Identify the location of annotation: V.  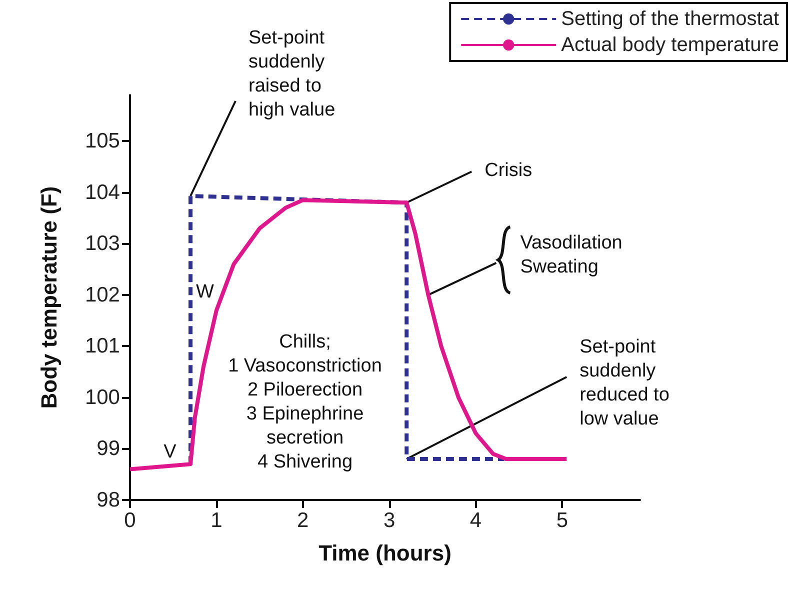
(170, 452).